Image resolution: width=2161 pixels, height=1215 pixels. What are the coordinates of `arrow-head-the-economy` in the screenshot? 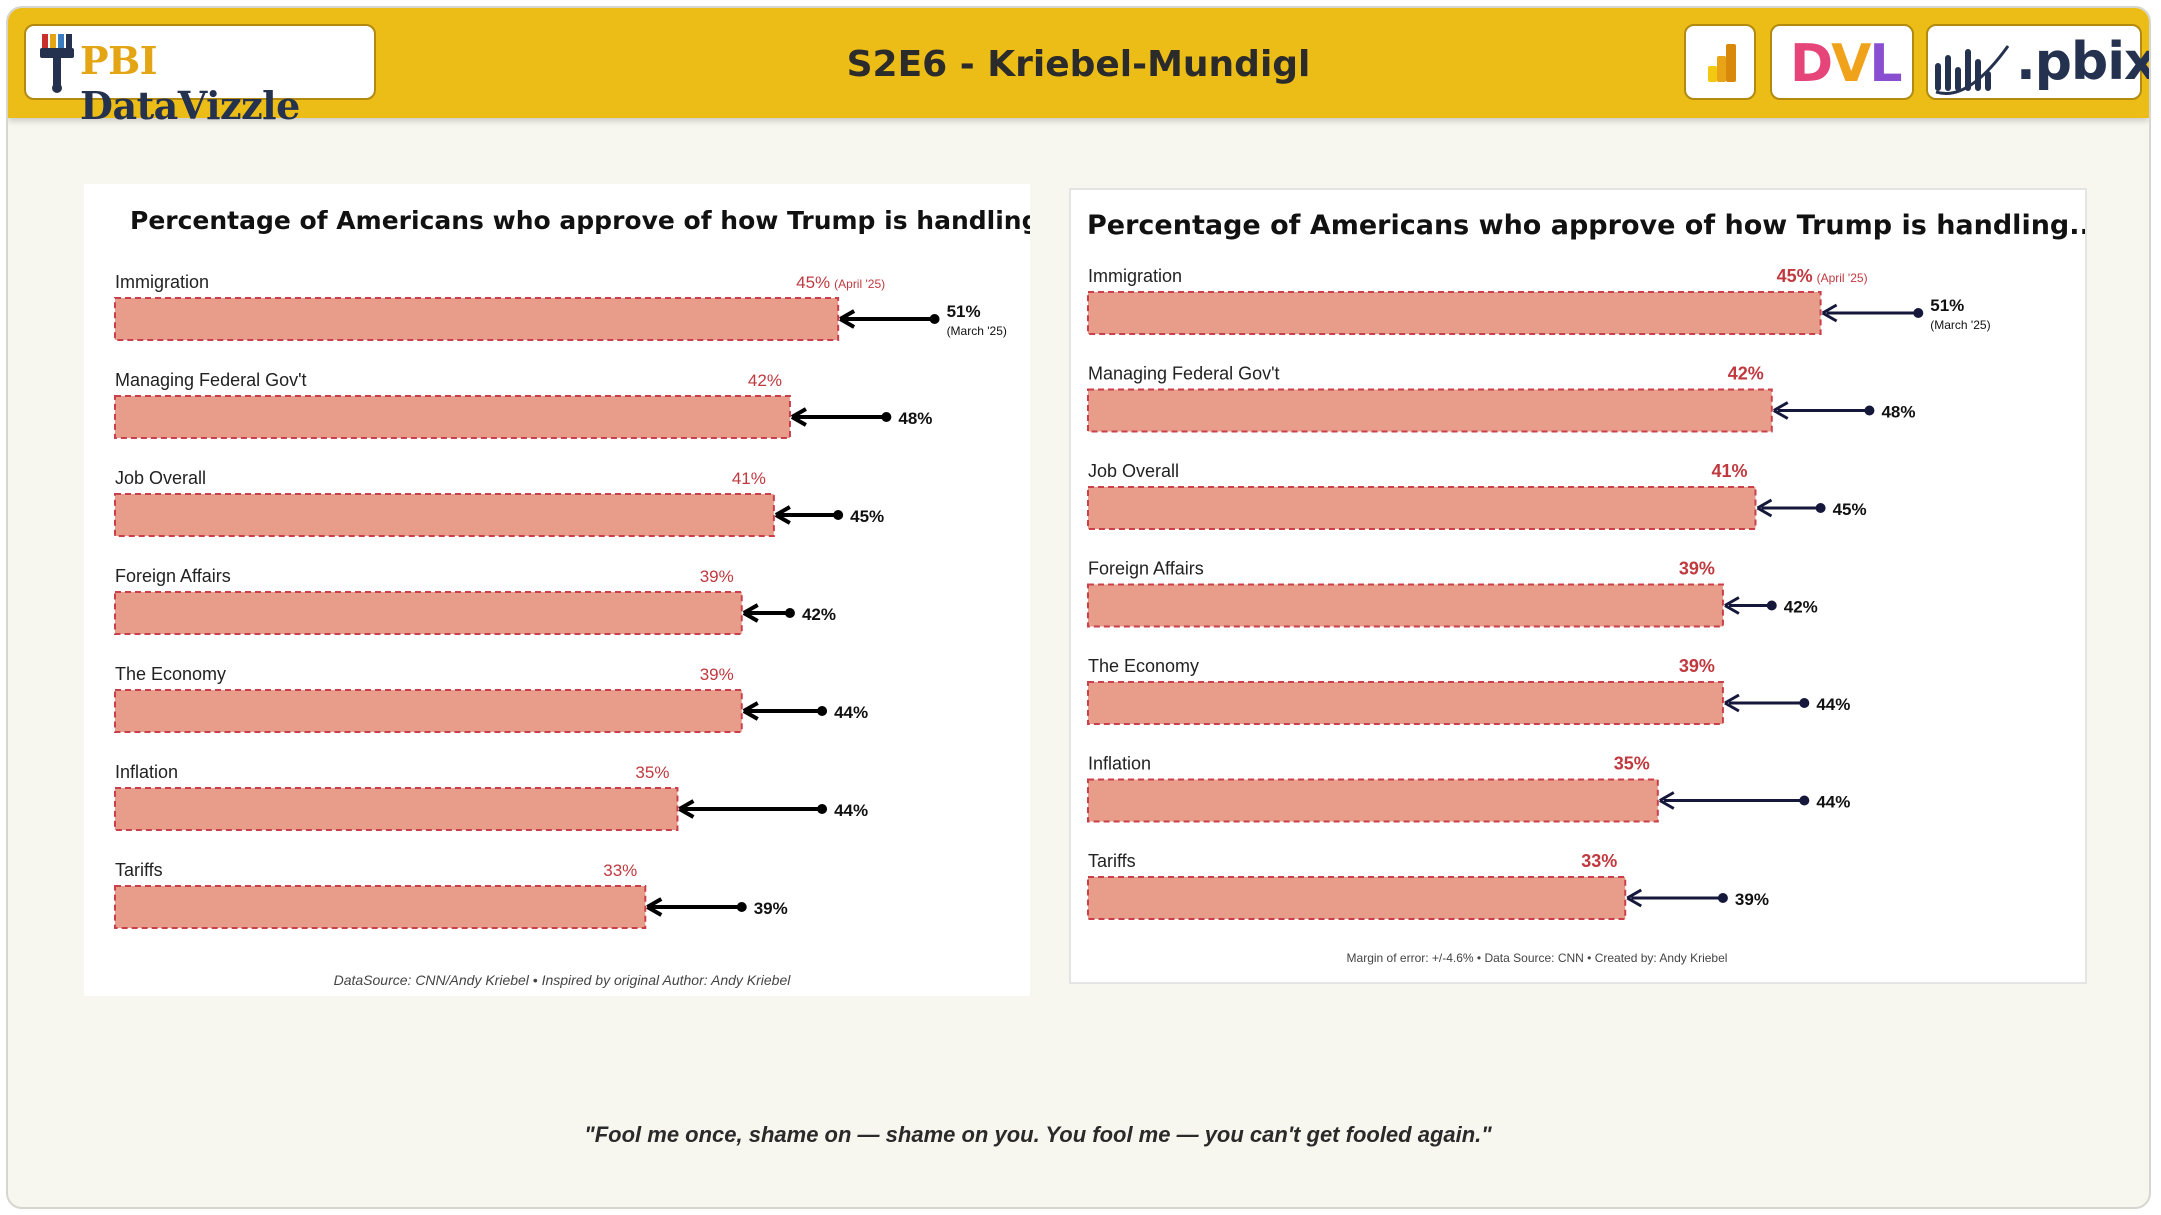 It's located at (750, 711).